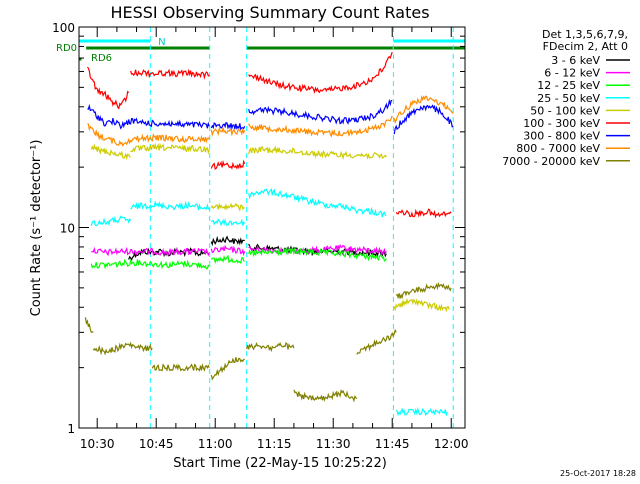  I want to click on legend-header: Det 1,3,5,6,7,9,FDecim 2, Att 0, so click(585, 40).